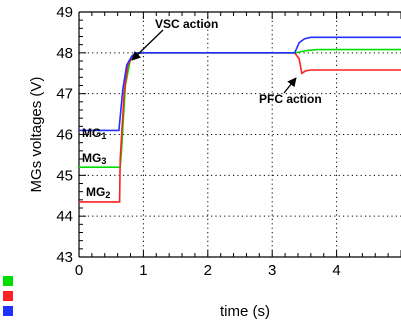 Image resolution: width=401 pixels, height=323 pixels. I want to click on x-tick-label: 3, so click(272, 270).